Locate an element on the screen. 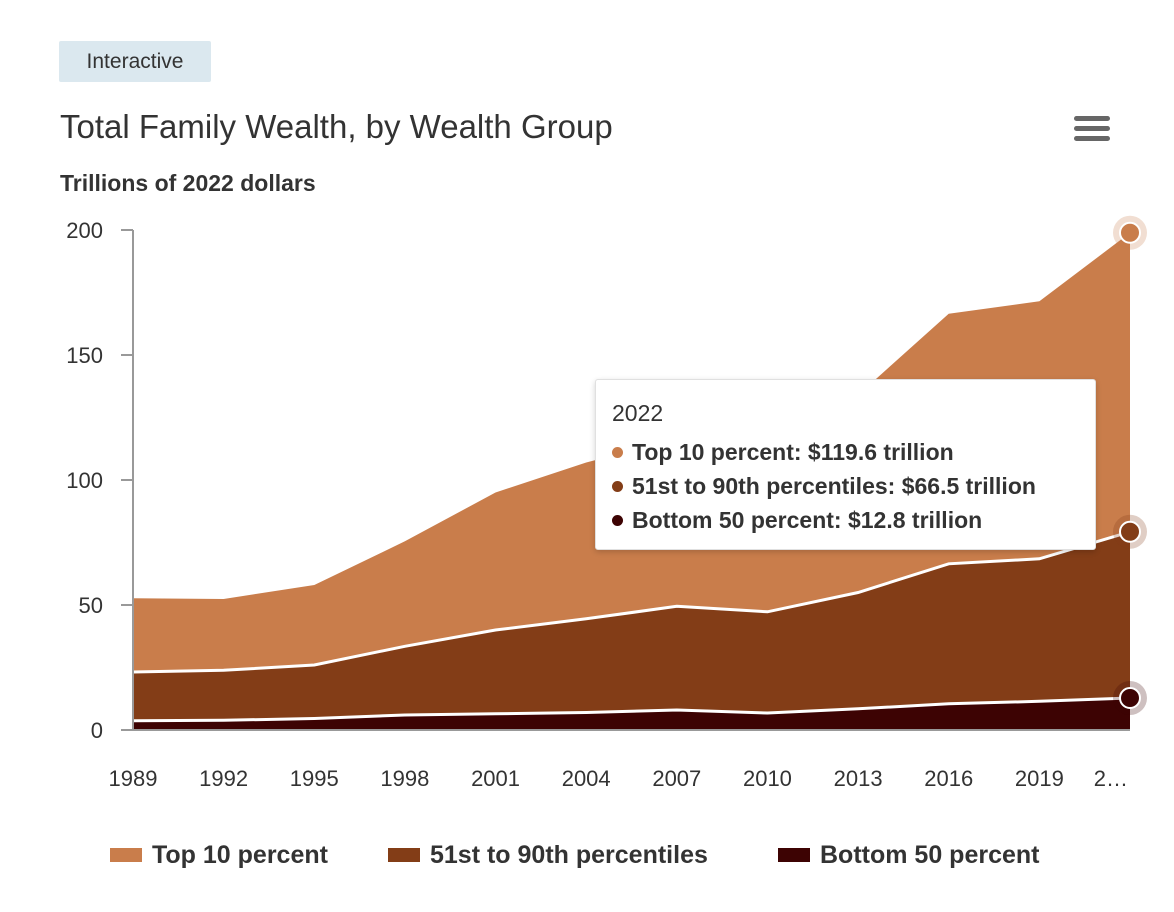 The width and height of the screenshot is (1174, 912). x-tick-label: 2016 is located at coordinates (948, 778).